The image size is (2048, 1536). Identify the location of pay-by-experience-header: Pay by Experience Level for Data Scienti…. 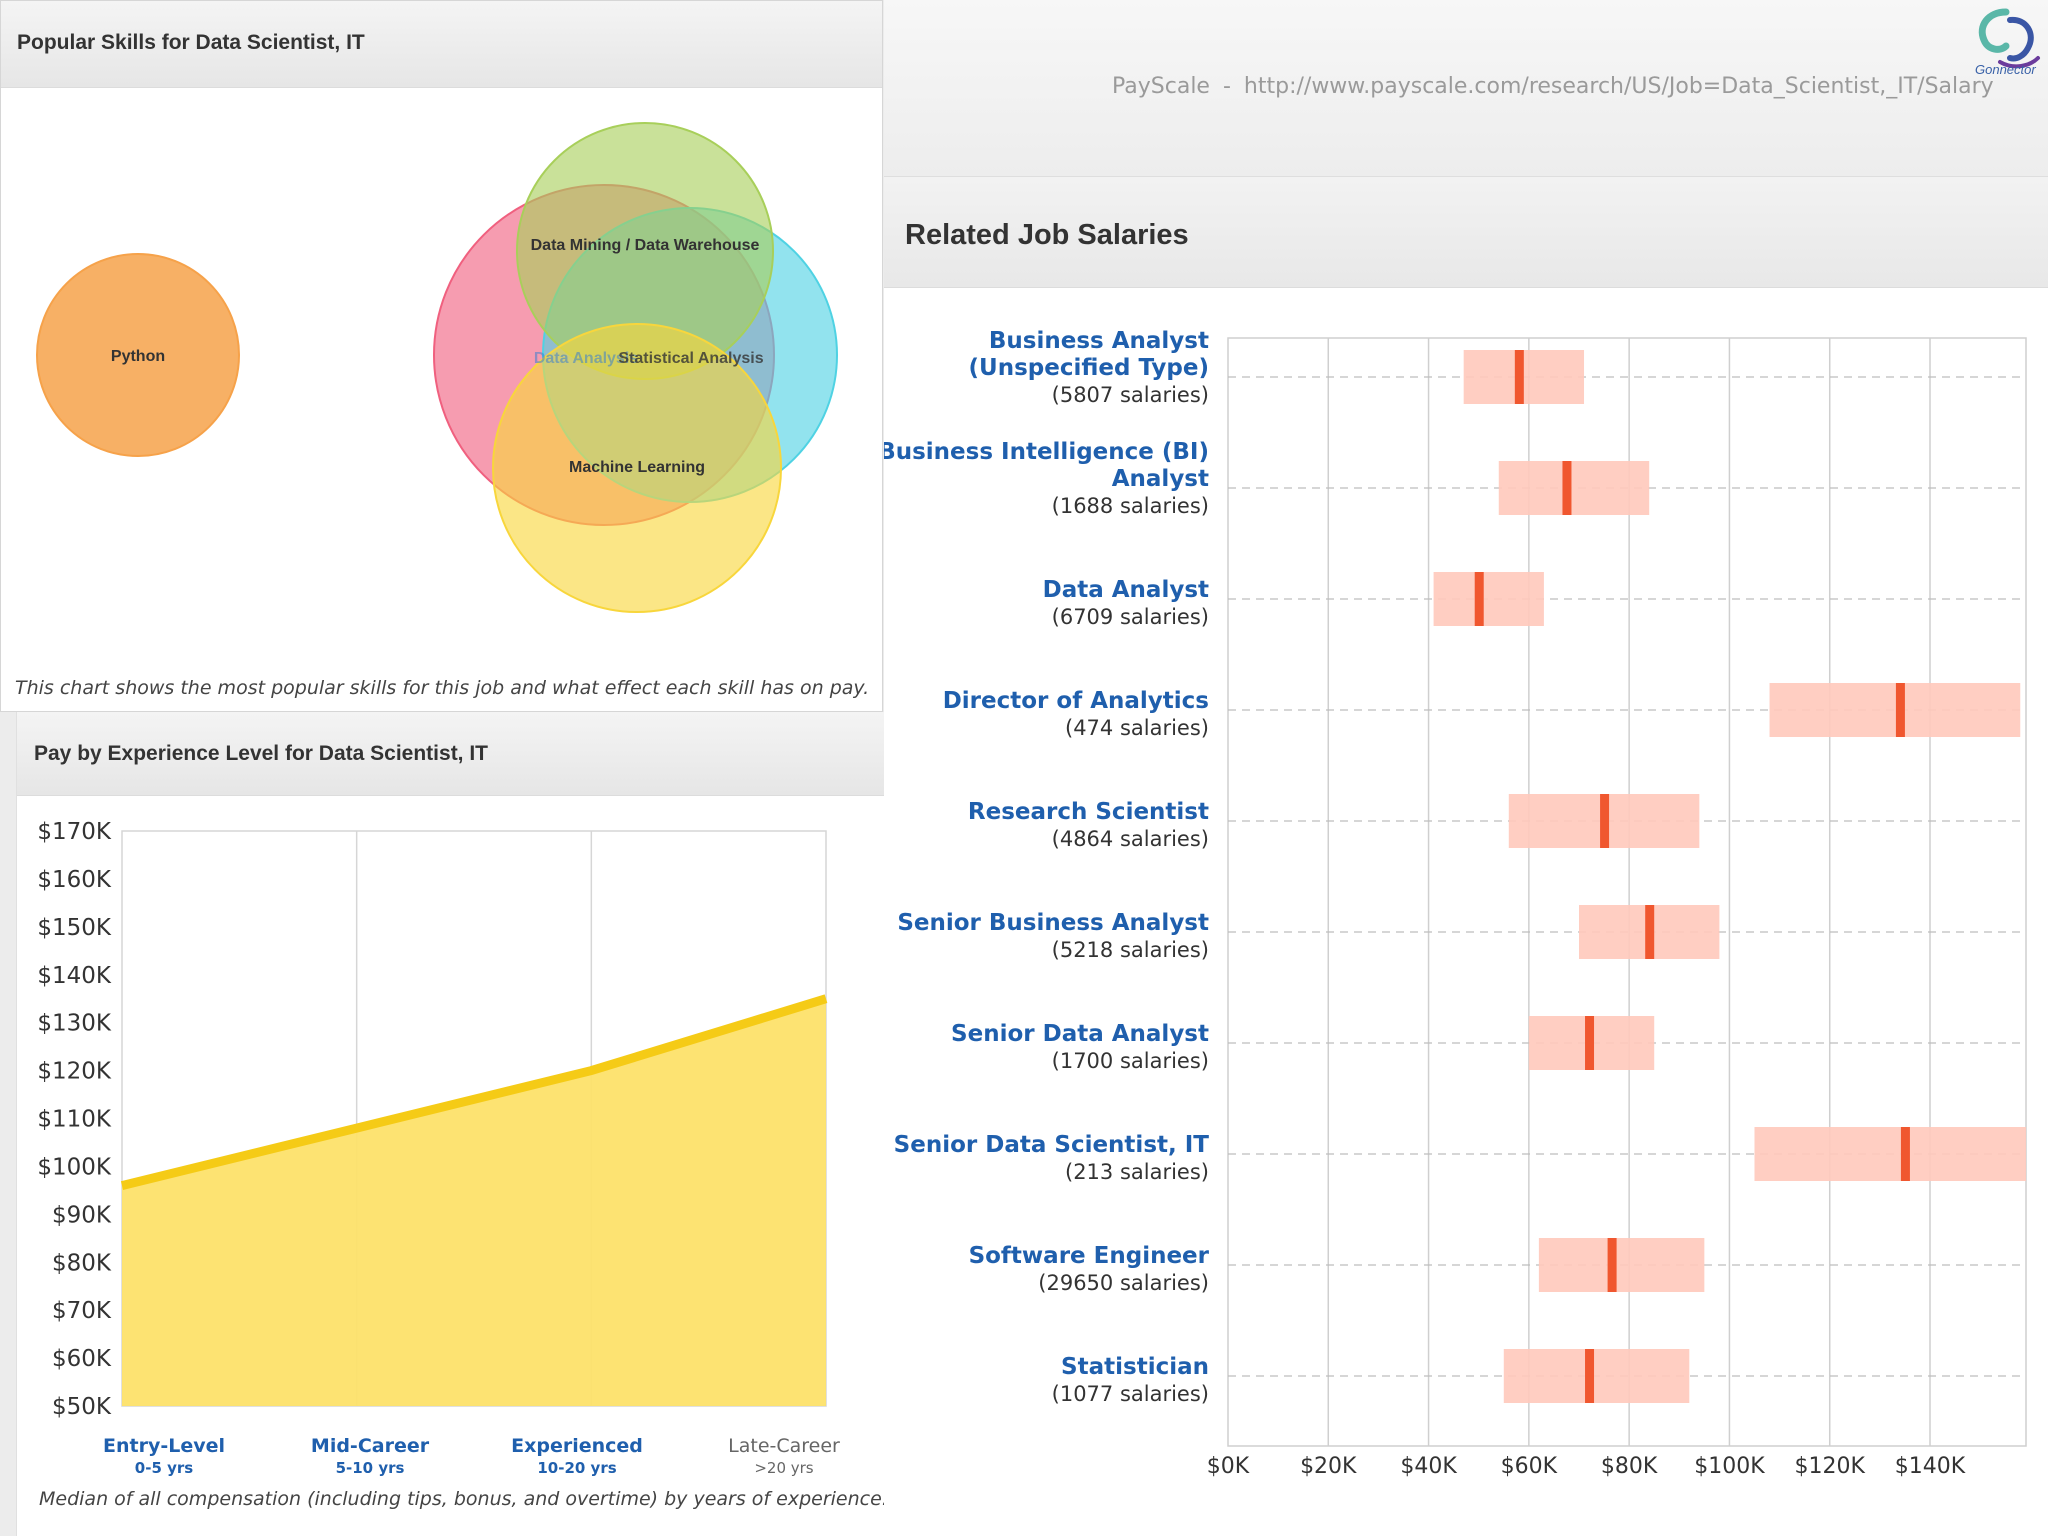
(450, 754).